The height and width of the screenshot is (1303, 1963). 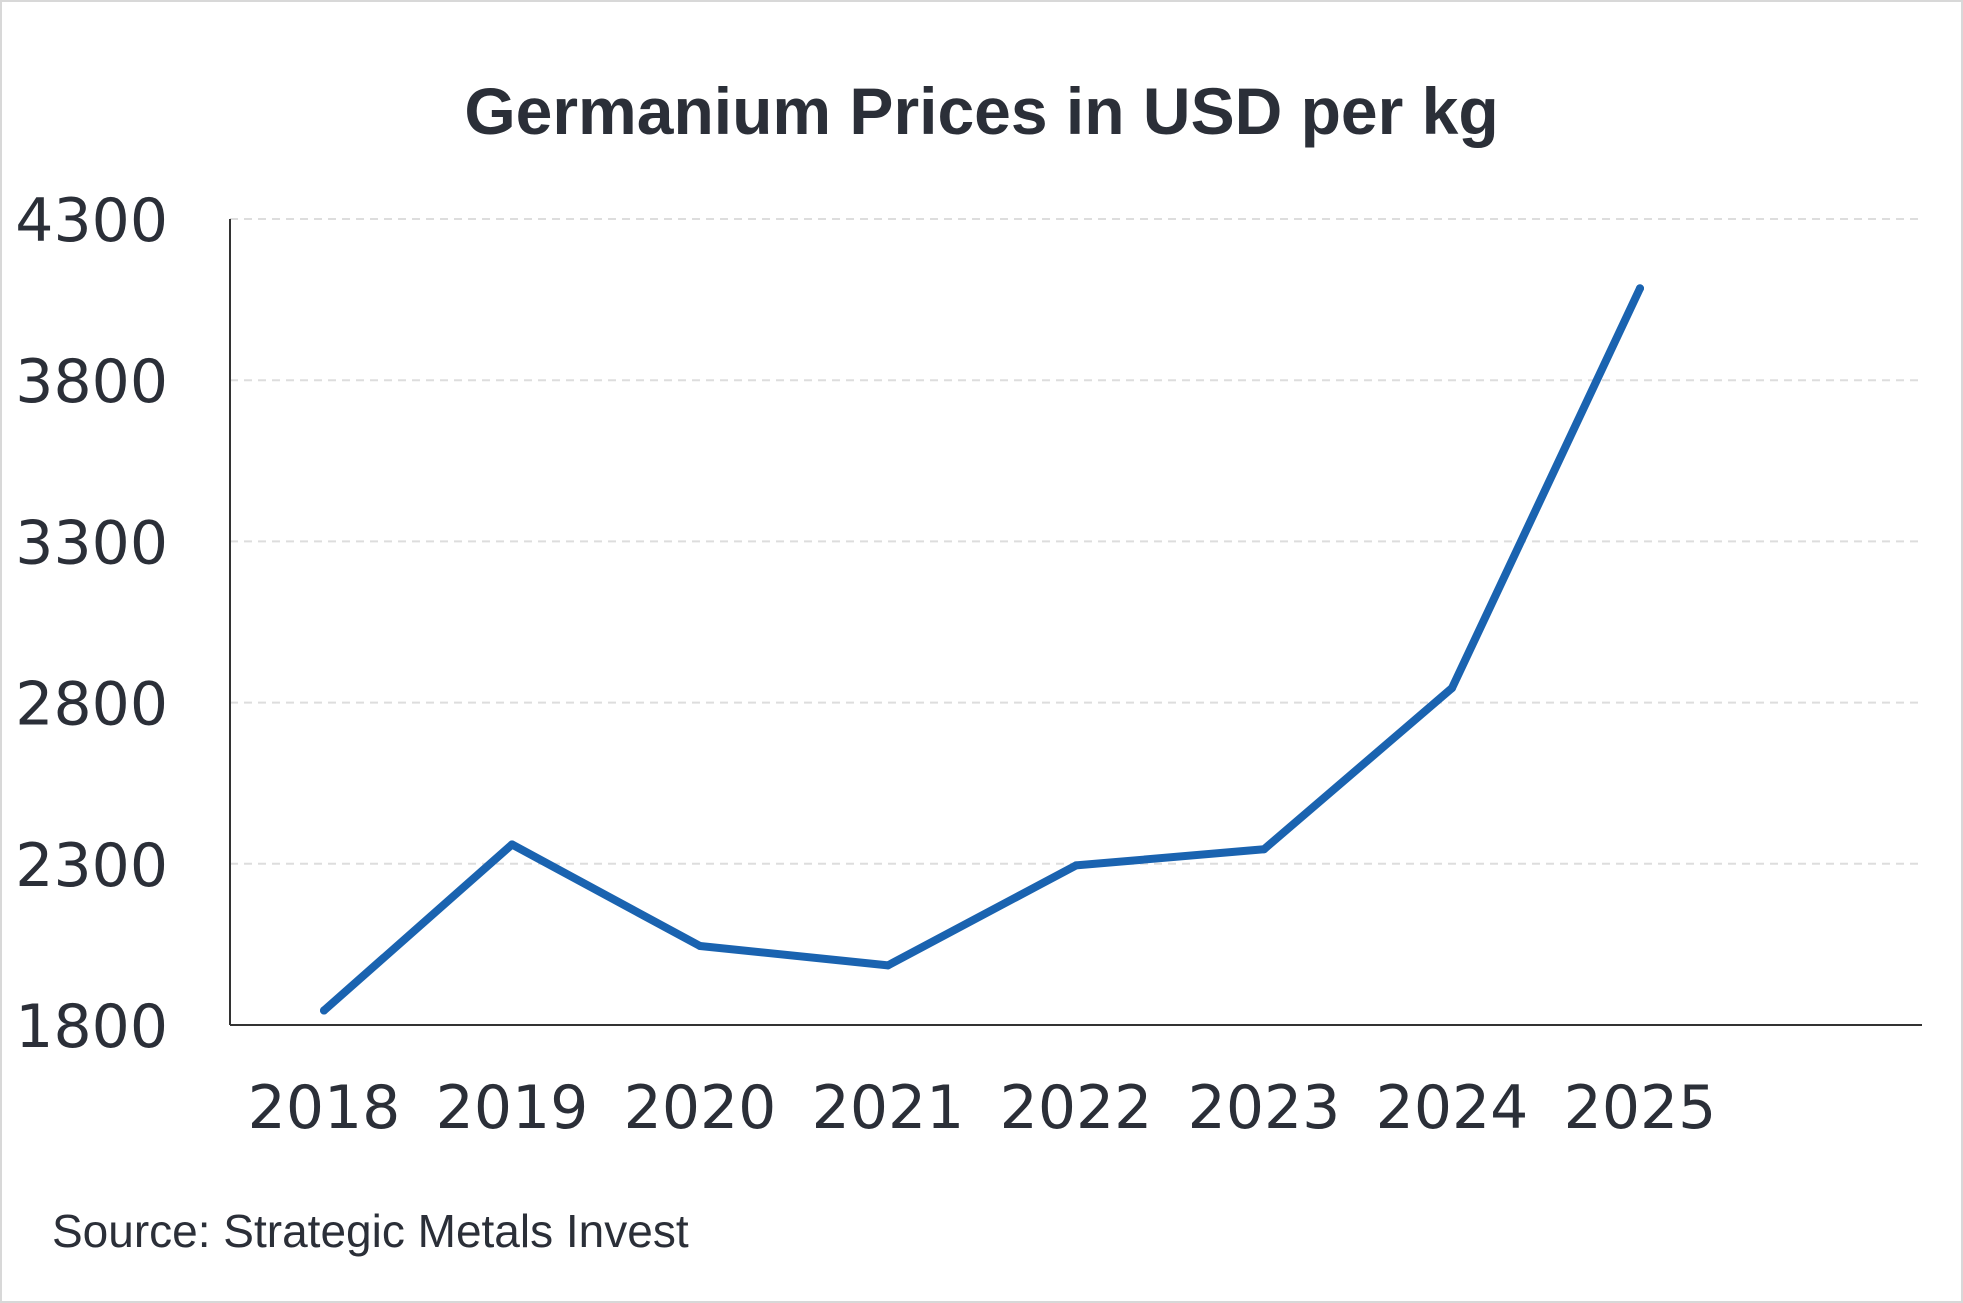 I want to click on x-tick-label: 2018, so click(x=324, y=1108).